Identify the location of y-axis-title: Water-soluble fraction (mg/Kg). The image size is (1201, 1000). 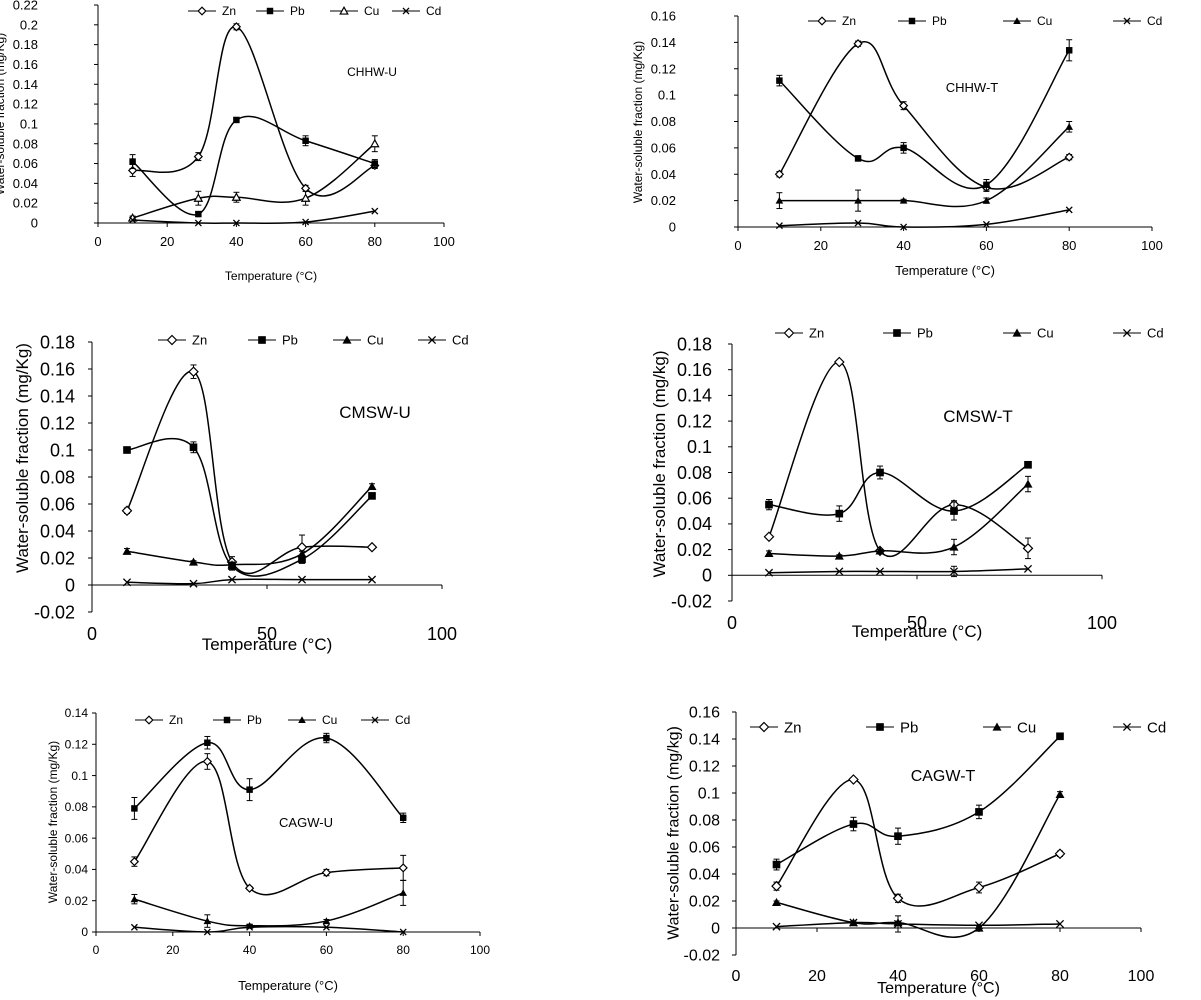
(53, 822).